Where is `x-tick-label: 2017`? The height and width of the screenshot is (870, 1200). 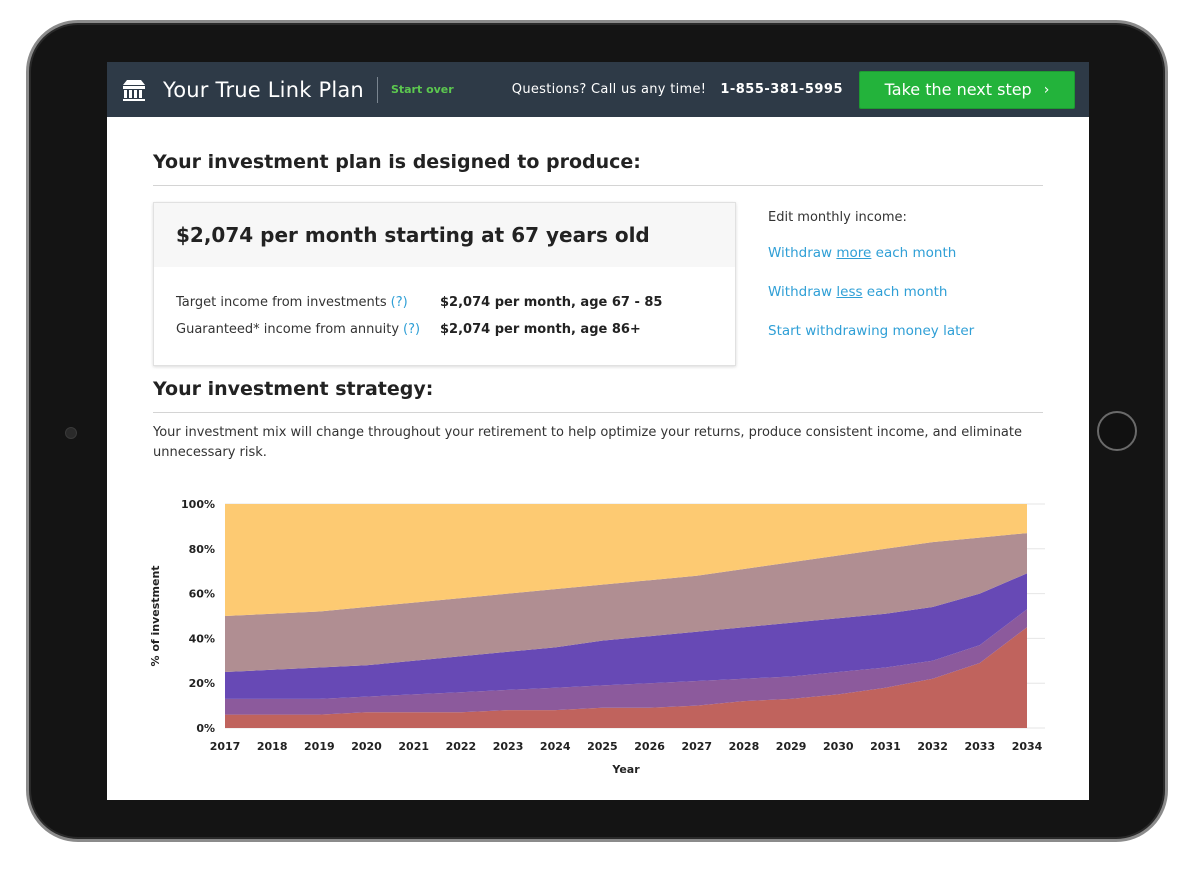 x-tick-label: 2017 is located at coordinates (225, 746).